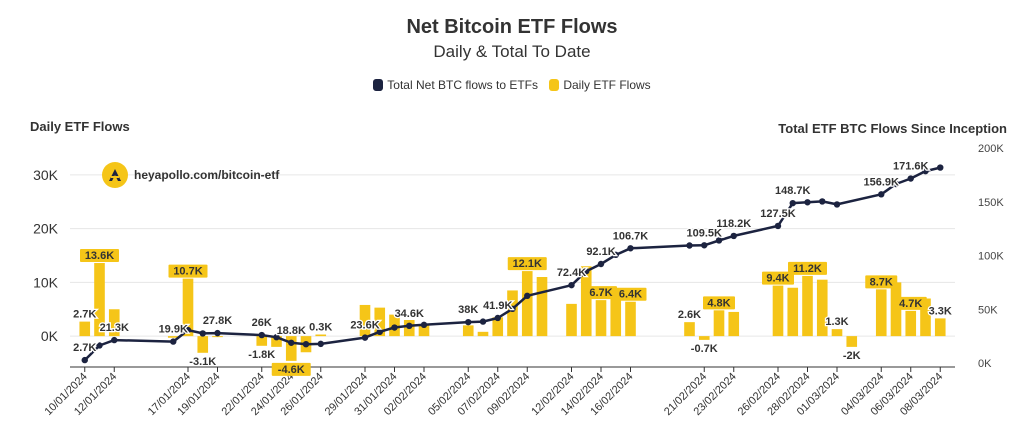  What do you see at coordinates (630, 295) in the screenshot?
I see `bar-data-label: 6.4K` at bounding box center [630, 295].